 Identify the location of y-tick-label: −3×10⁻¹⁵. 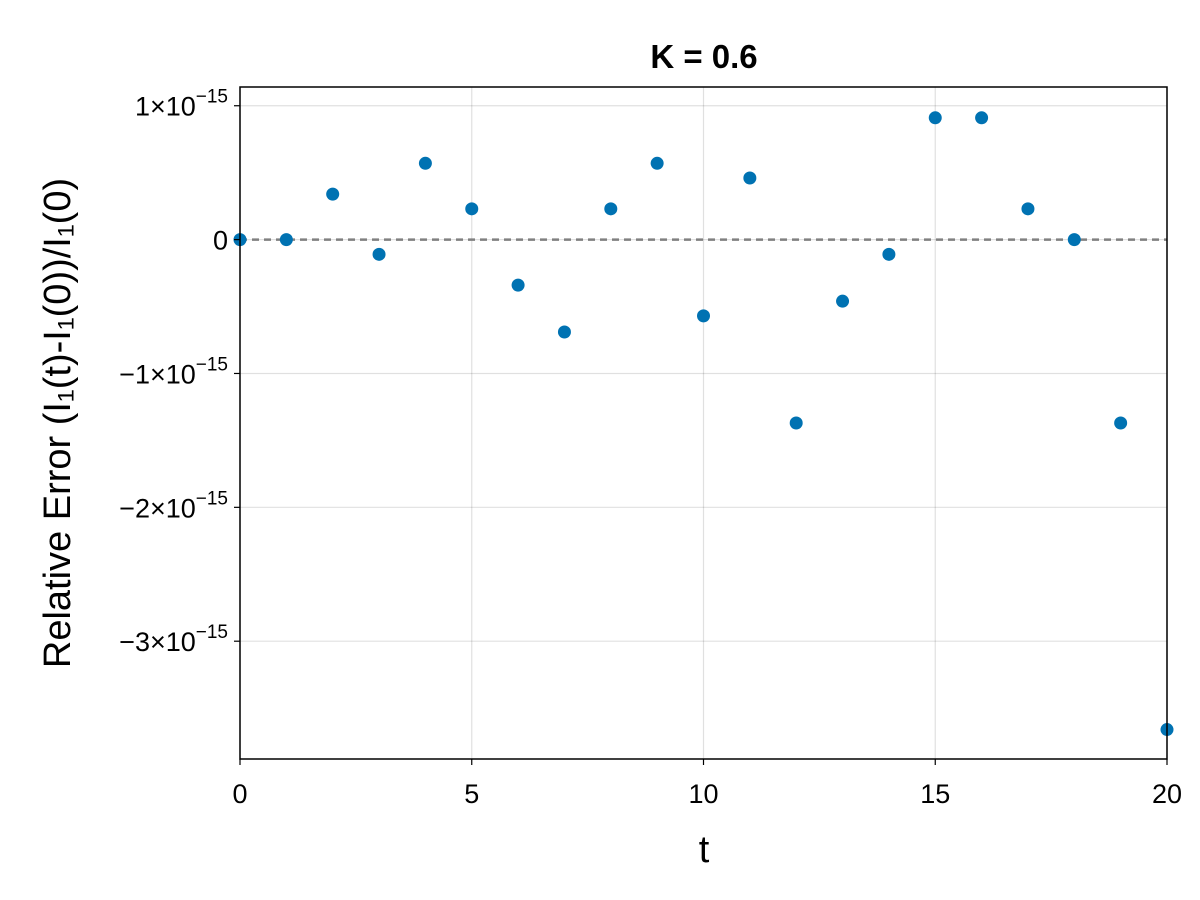
(173, 639).